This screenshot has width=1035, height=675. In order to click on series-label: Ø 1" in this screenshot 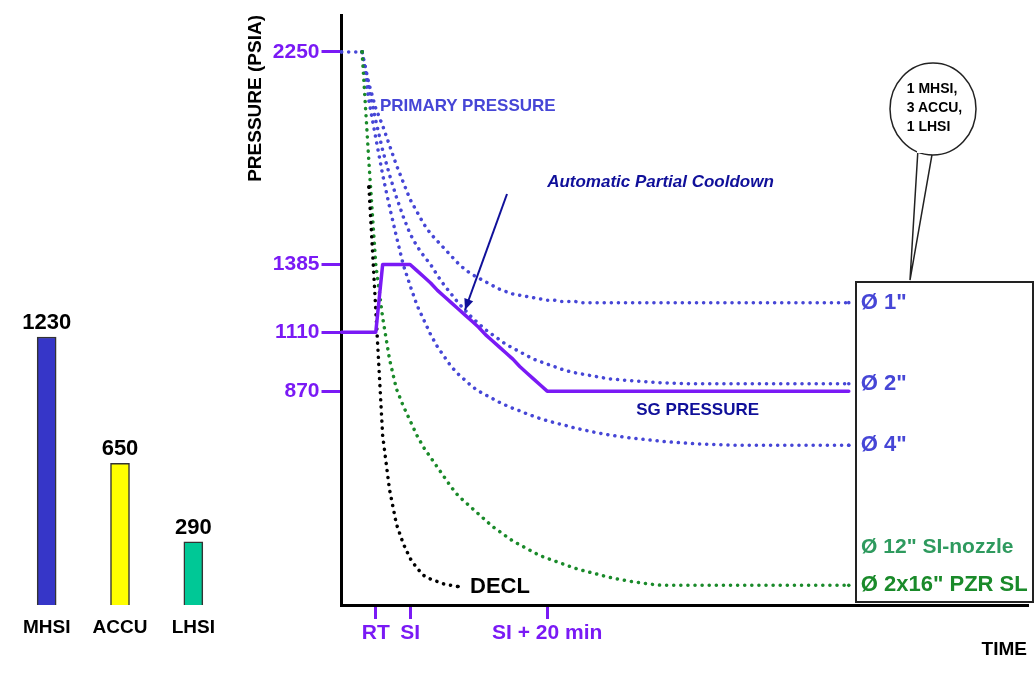, I will do `click(883, 301)`.